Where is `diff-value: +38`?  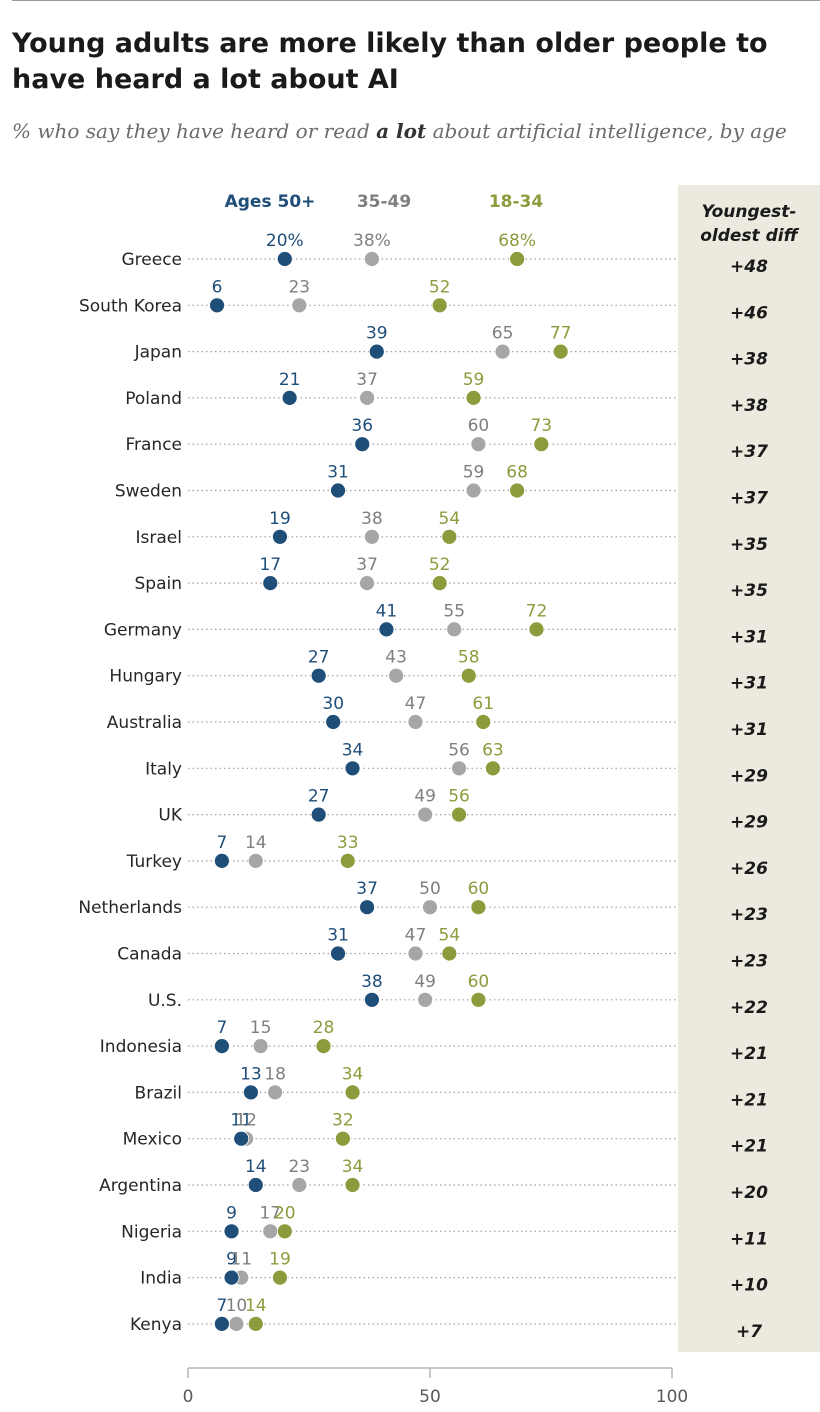
diff-value: +38 is located at coordinates (749, 360).